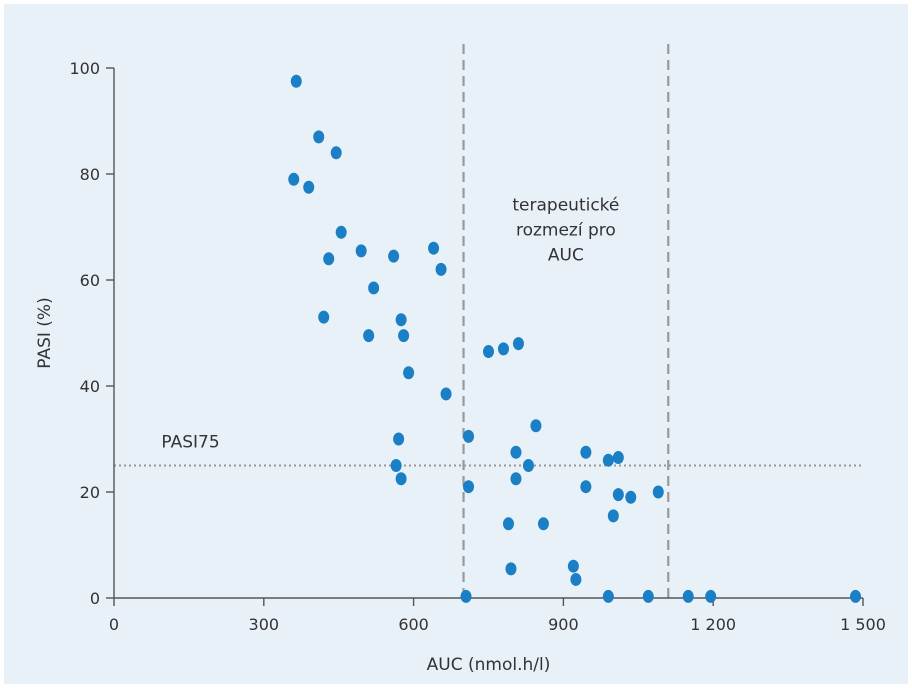 The width and height of the screenshot is (912, 688). What do you see at coordinates (713, 624) in the screenshot?
I see `x-tick-label: 1 200` at bounding box center [713, 624].